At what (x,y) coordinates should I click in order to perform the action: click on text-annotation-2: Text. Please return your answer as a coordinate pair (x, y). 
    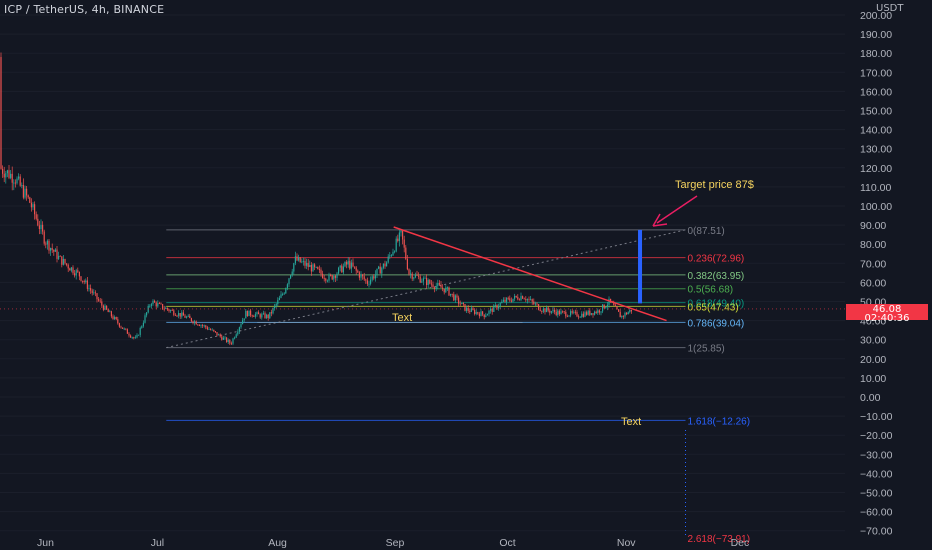
    Looking at the image, I should click on (631, 422).